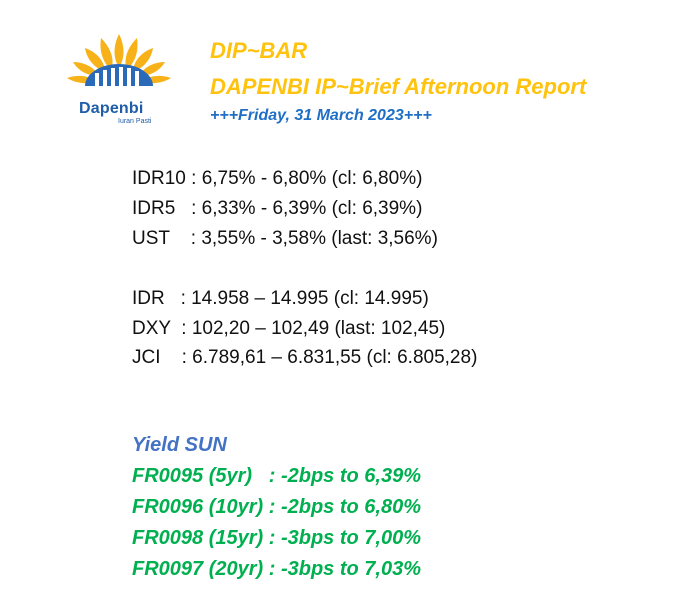 Image resolution: width=699 pixels, height=609 pixels. I want to click on report-title: DIP~BAR, so click(259, 50).